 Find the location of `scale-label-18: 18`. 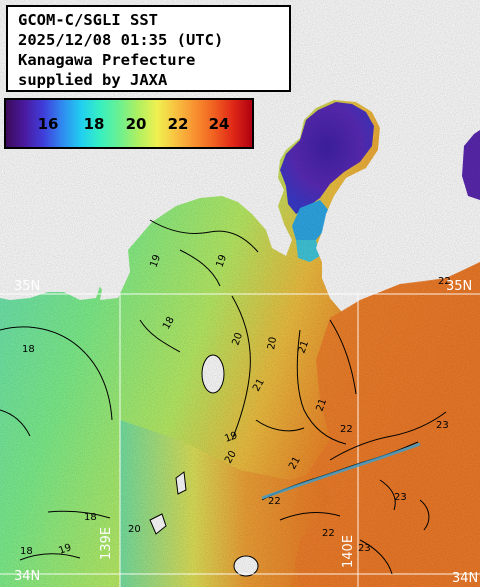

scale-label-18: 18 is located at coordinates (94, 124).